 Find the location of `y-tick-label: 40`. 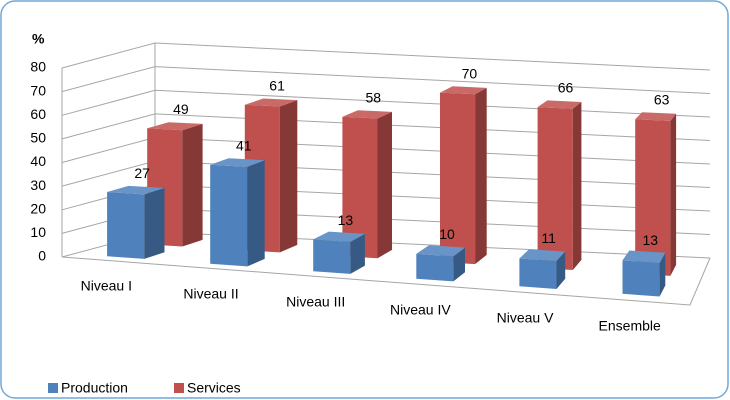

y-tick-label: 40 is located at coordinates (38, 161).